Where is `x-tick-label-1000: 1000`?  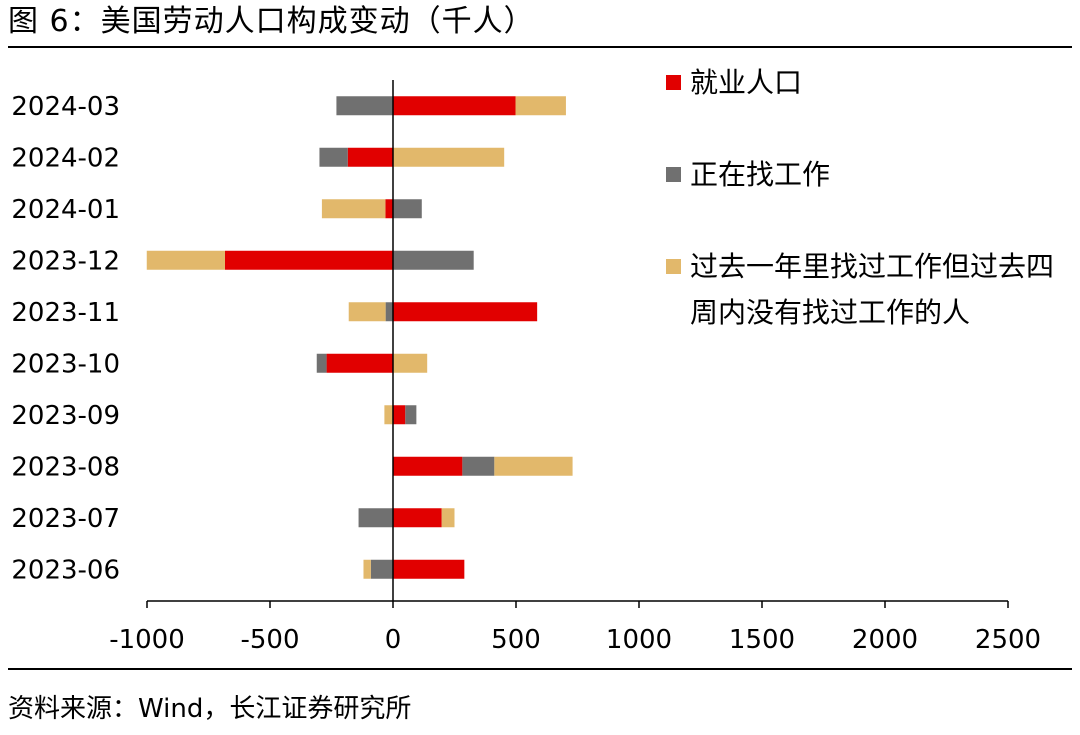 x-tick-label-1000: 1000 is located at coordinates (639, 640).